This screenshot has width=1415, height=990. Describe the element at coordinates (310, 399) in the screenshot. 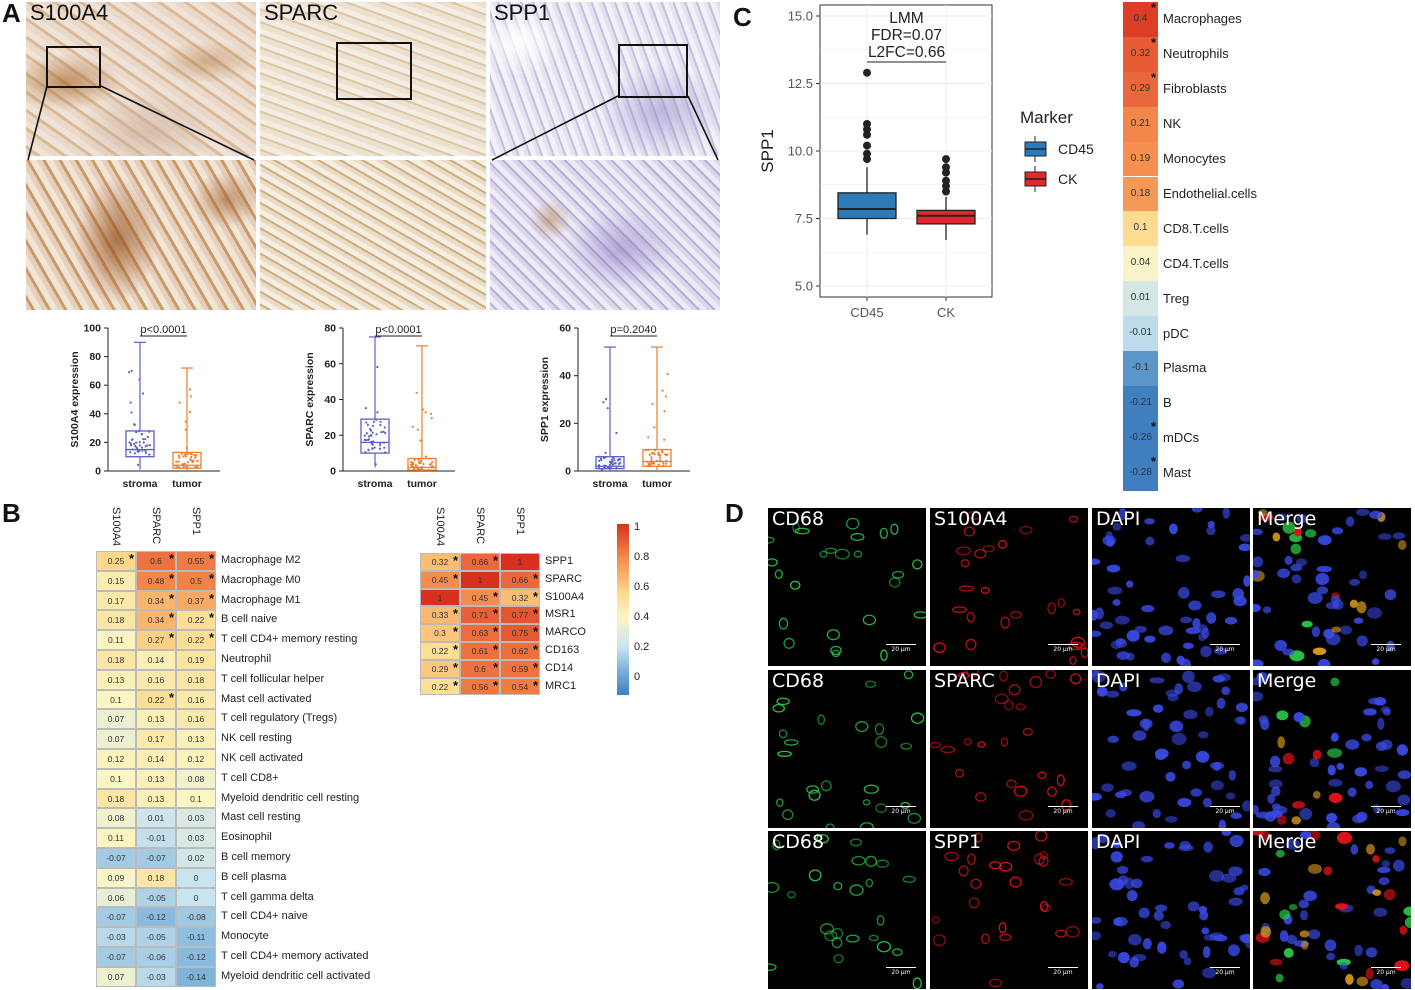

I see `y-axis-title: SPARC expression` at that location.